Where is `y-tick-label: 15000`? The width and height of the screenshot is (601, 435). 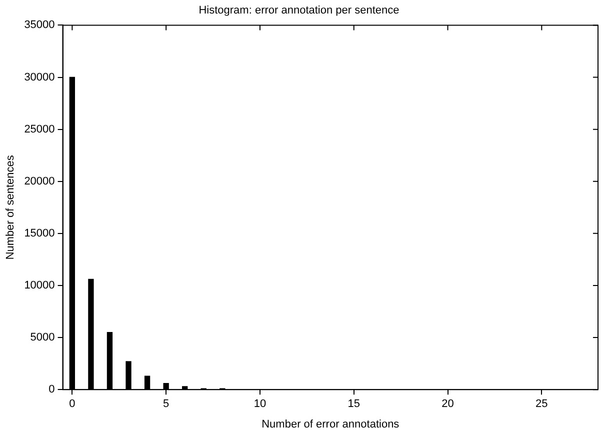
y-tick-label: 15000 is located at coordinates (39, 233).